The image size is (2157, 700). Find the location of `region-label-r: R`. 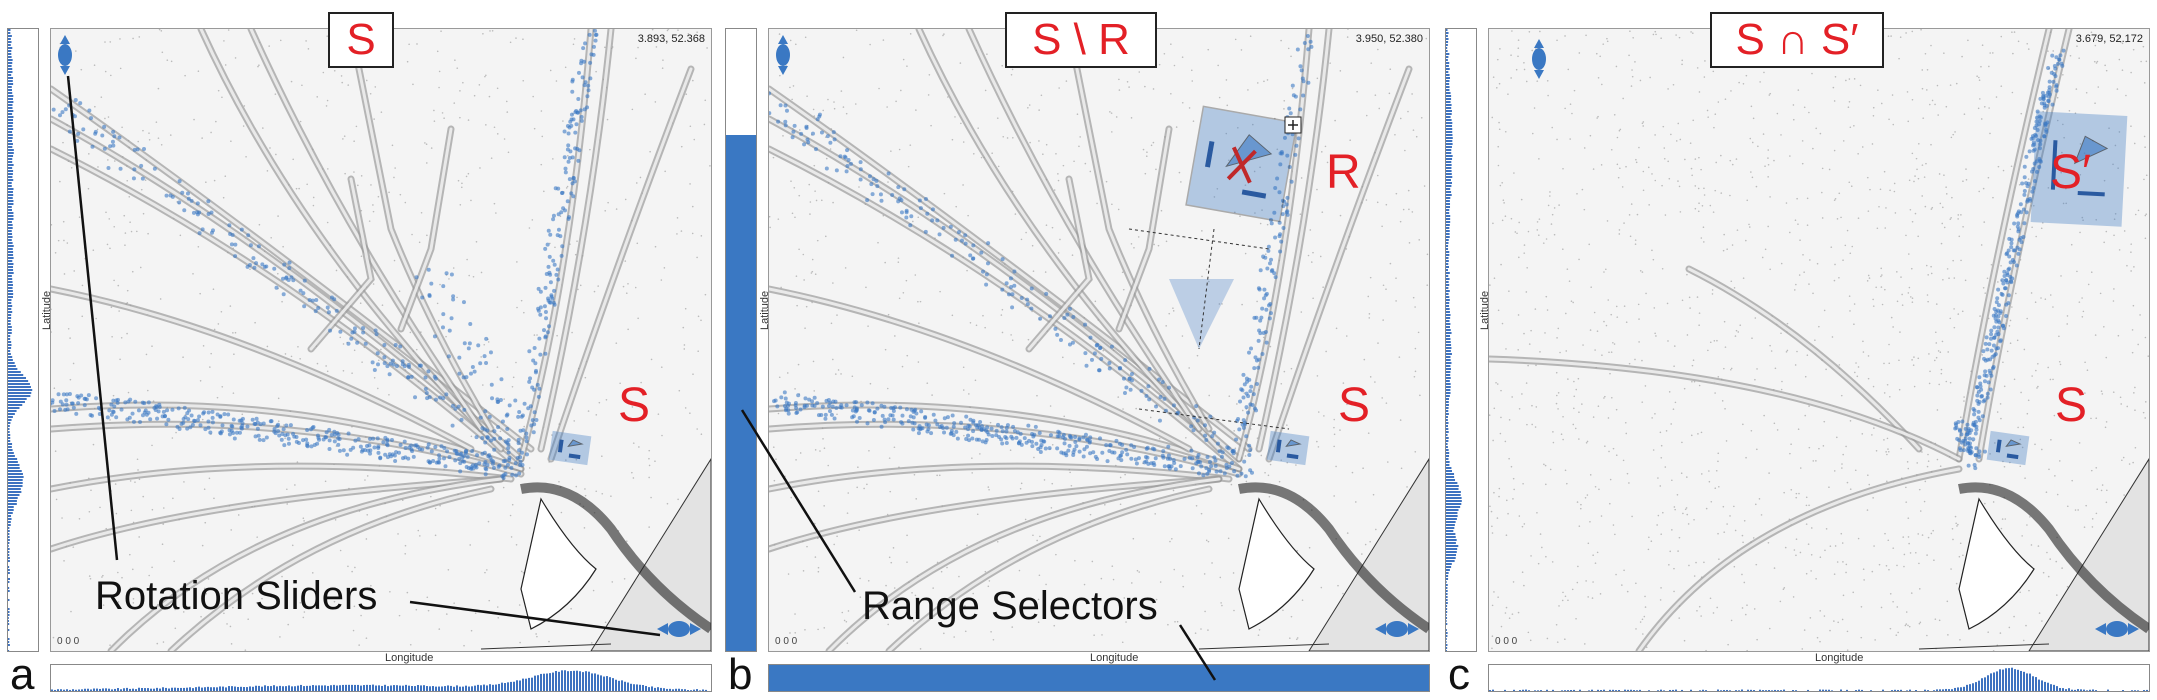

region-label-r: R is located at coordinates (1343, 172).